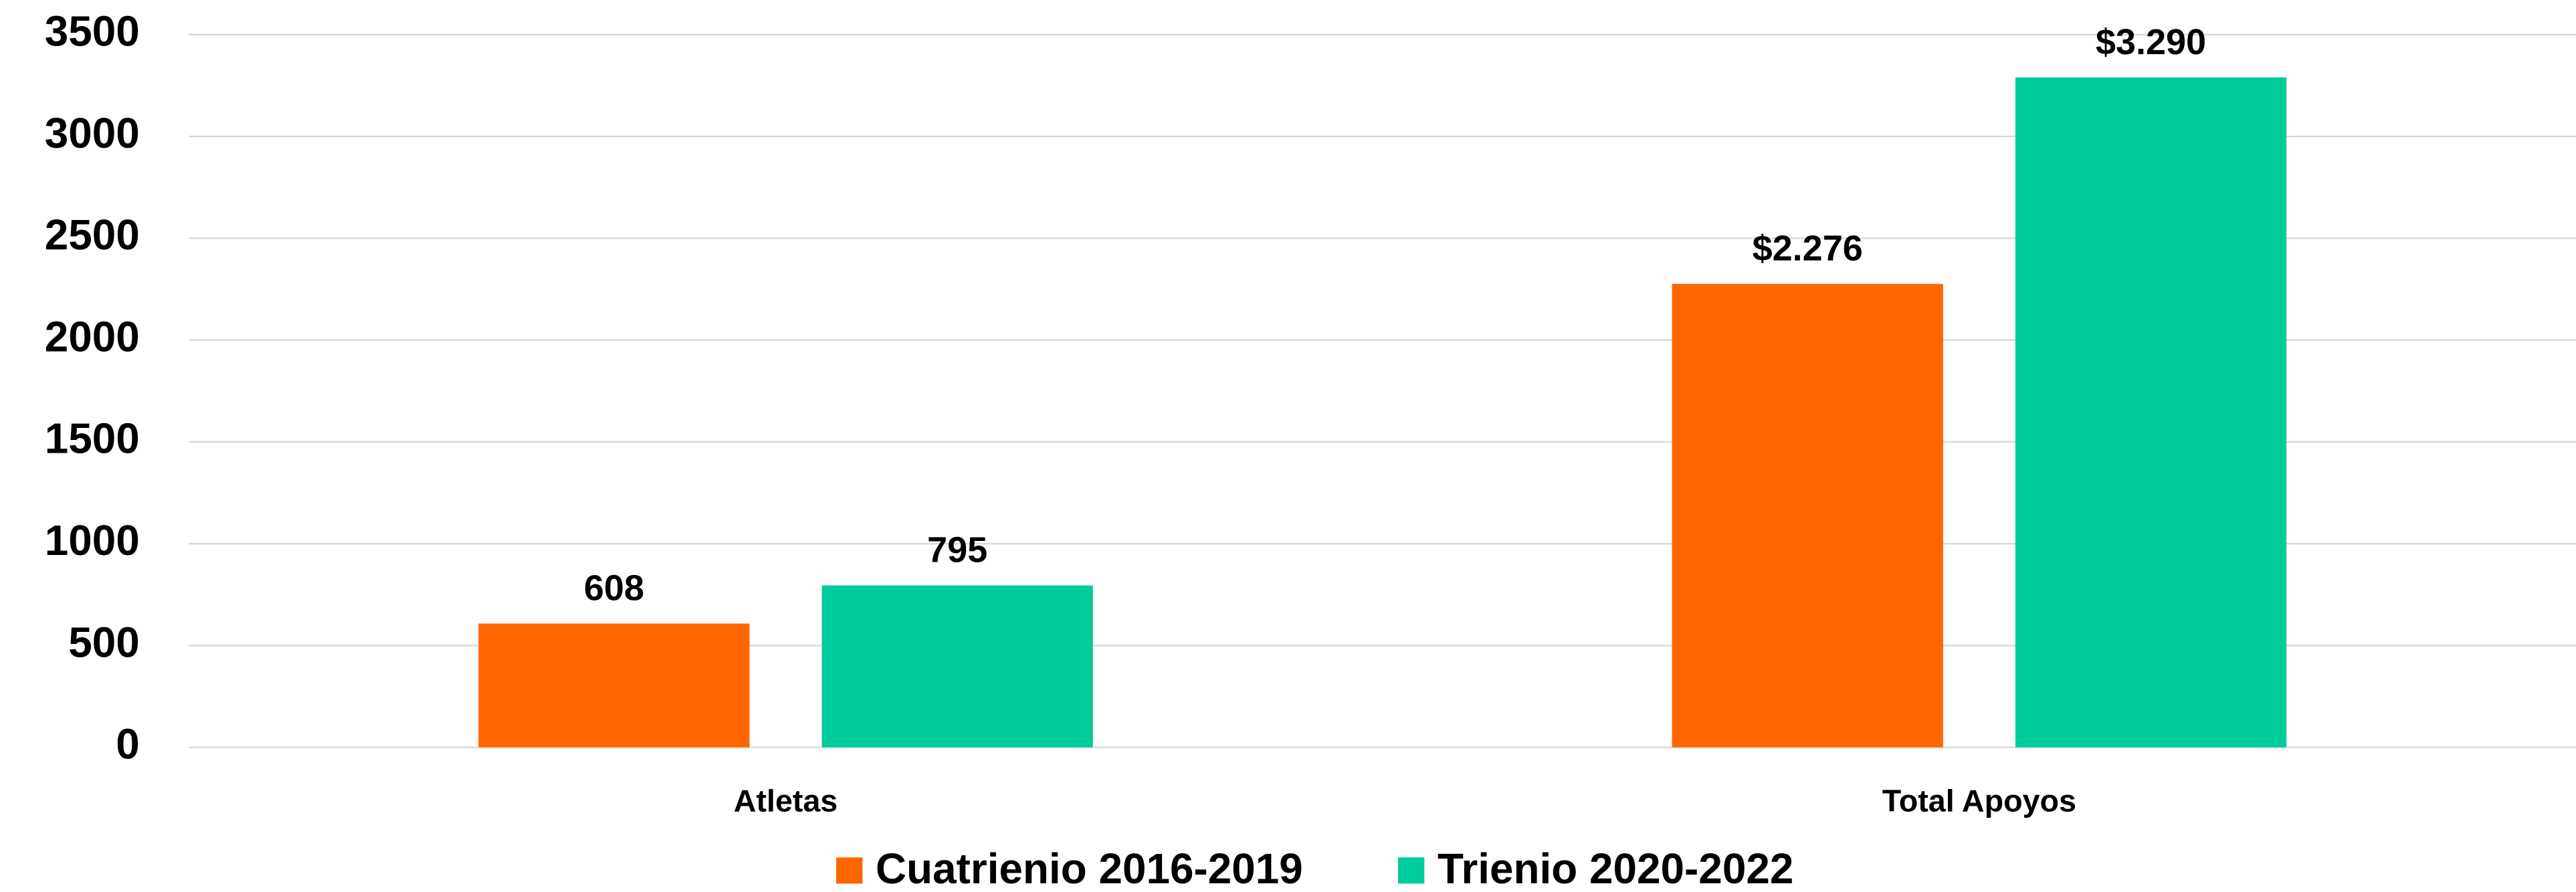  I want to click on y-tick-label: 3500, so click(92, 31).